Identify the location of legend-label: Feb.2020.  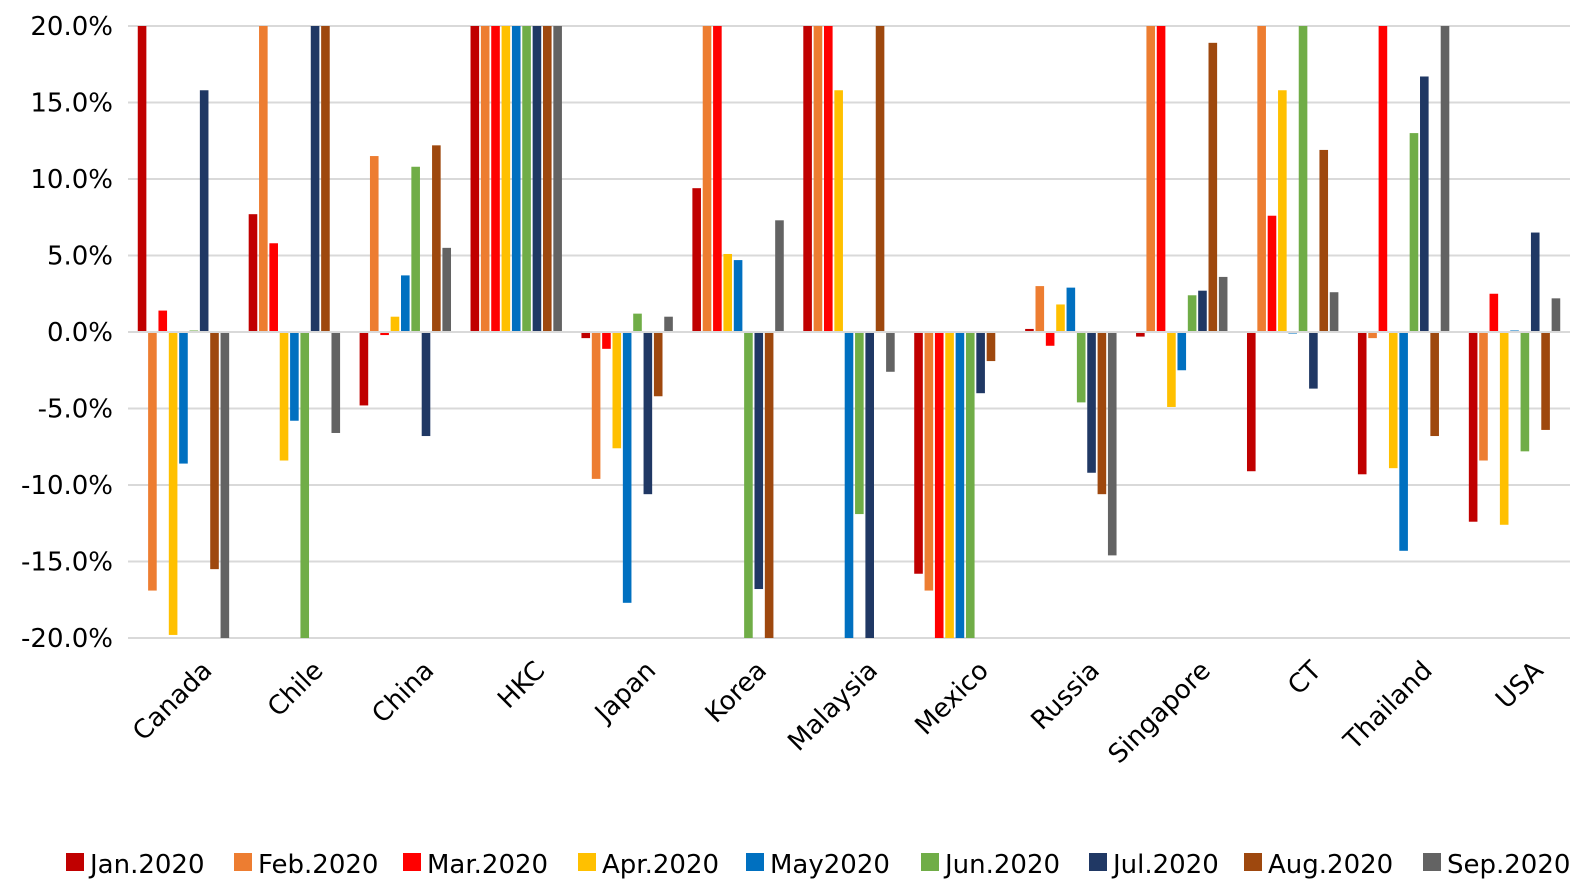
(318, 865).